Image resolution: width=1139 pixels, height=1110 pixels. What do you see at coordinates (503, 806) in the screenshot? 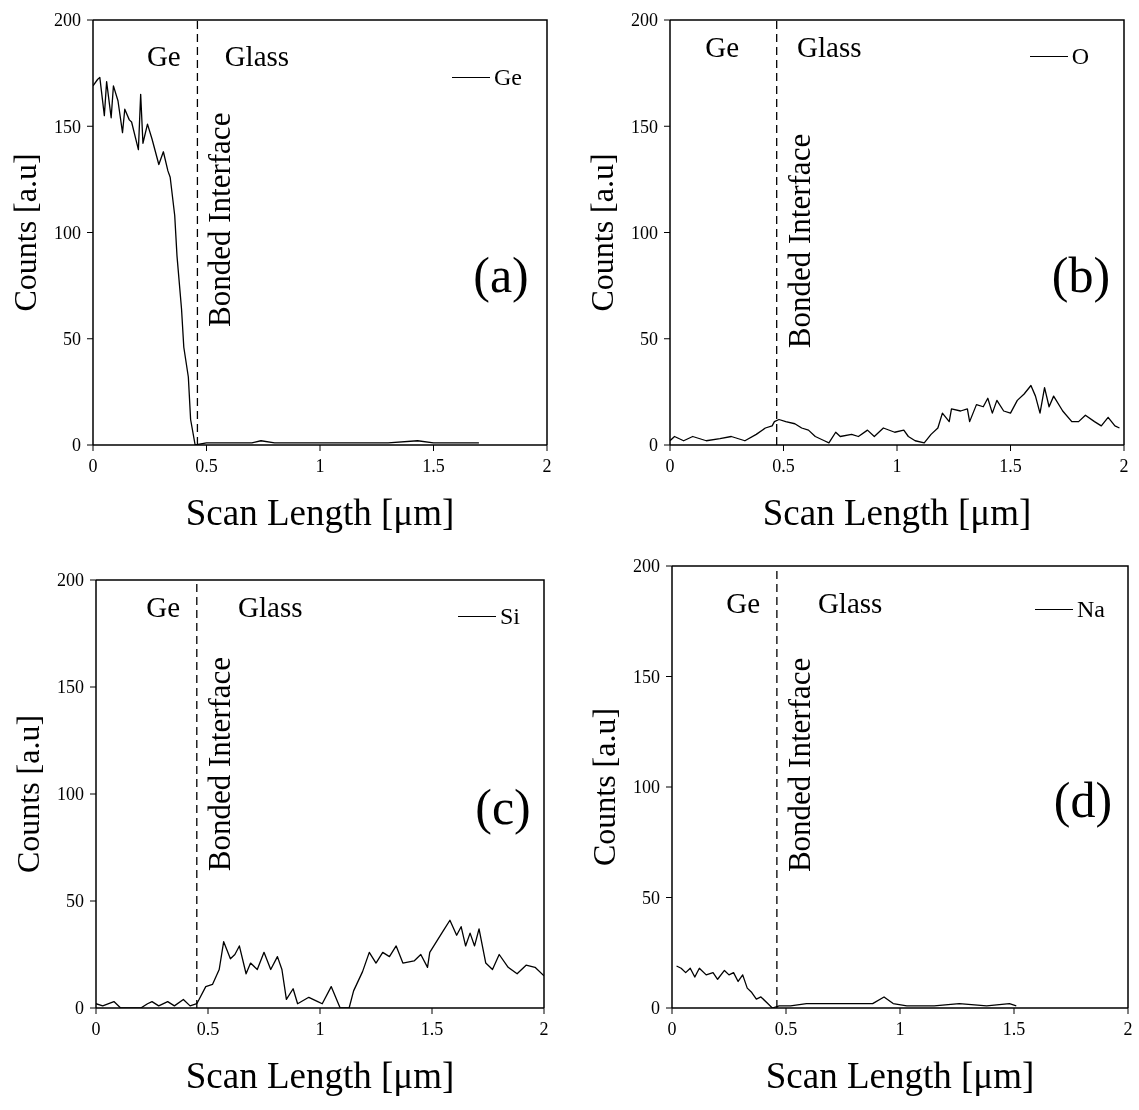
I see `annotation: (c)` at bounding box center [503, 806].